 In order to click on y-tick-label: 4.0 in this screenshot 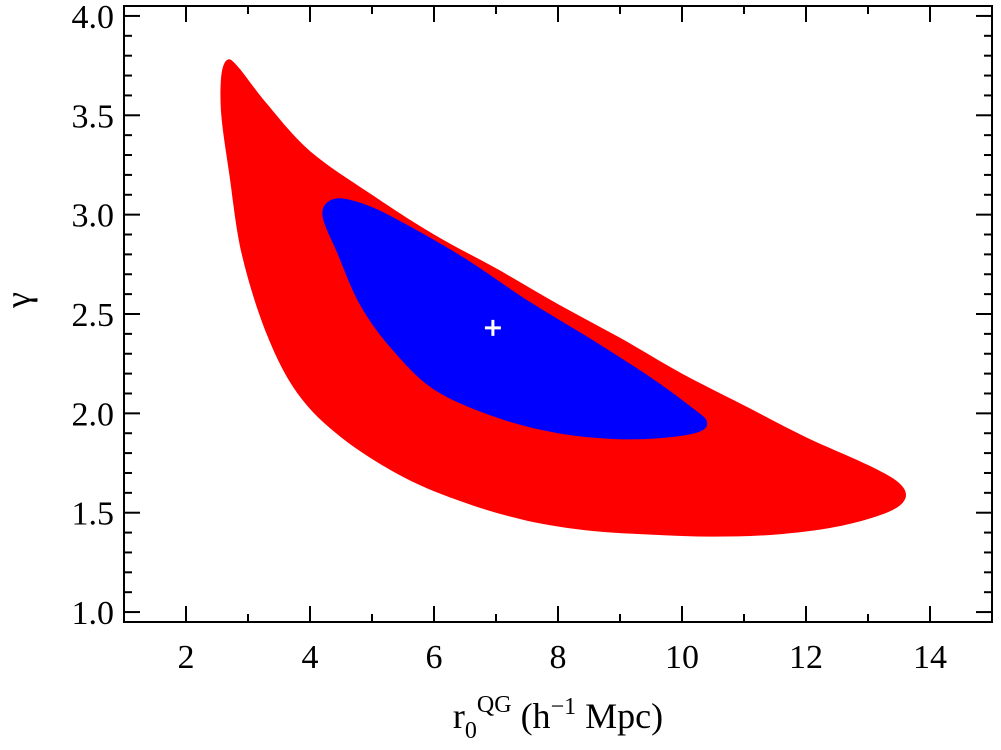, I will do `click(93, 18)`.